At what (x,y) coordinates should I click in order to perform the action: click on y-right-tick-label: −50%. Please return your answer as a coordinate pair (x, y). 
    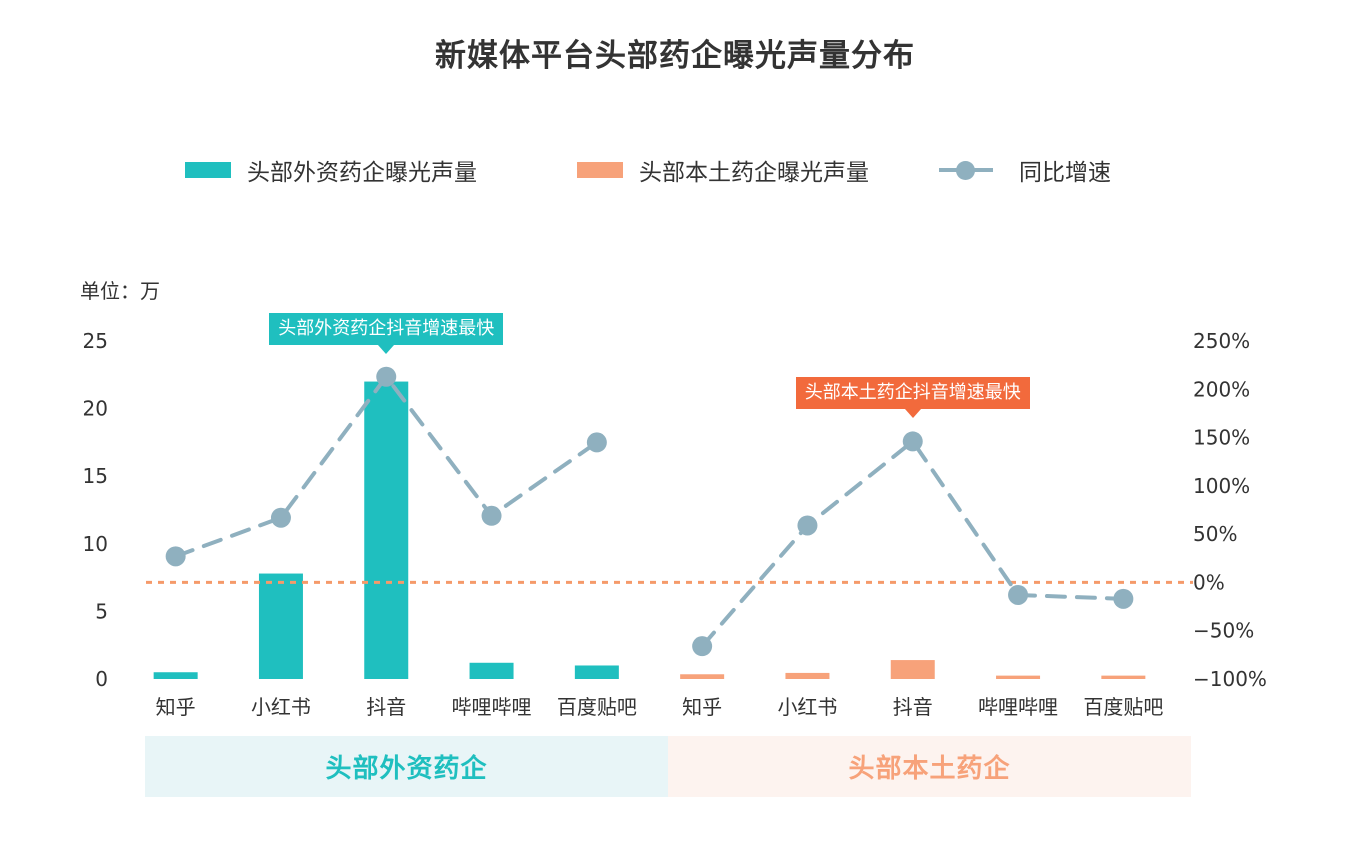
    Looking at the image, I should click on (1223, 631).